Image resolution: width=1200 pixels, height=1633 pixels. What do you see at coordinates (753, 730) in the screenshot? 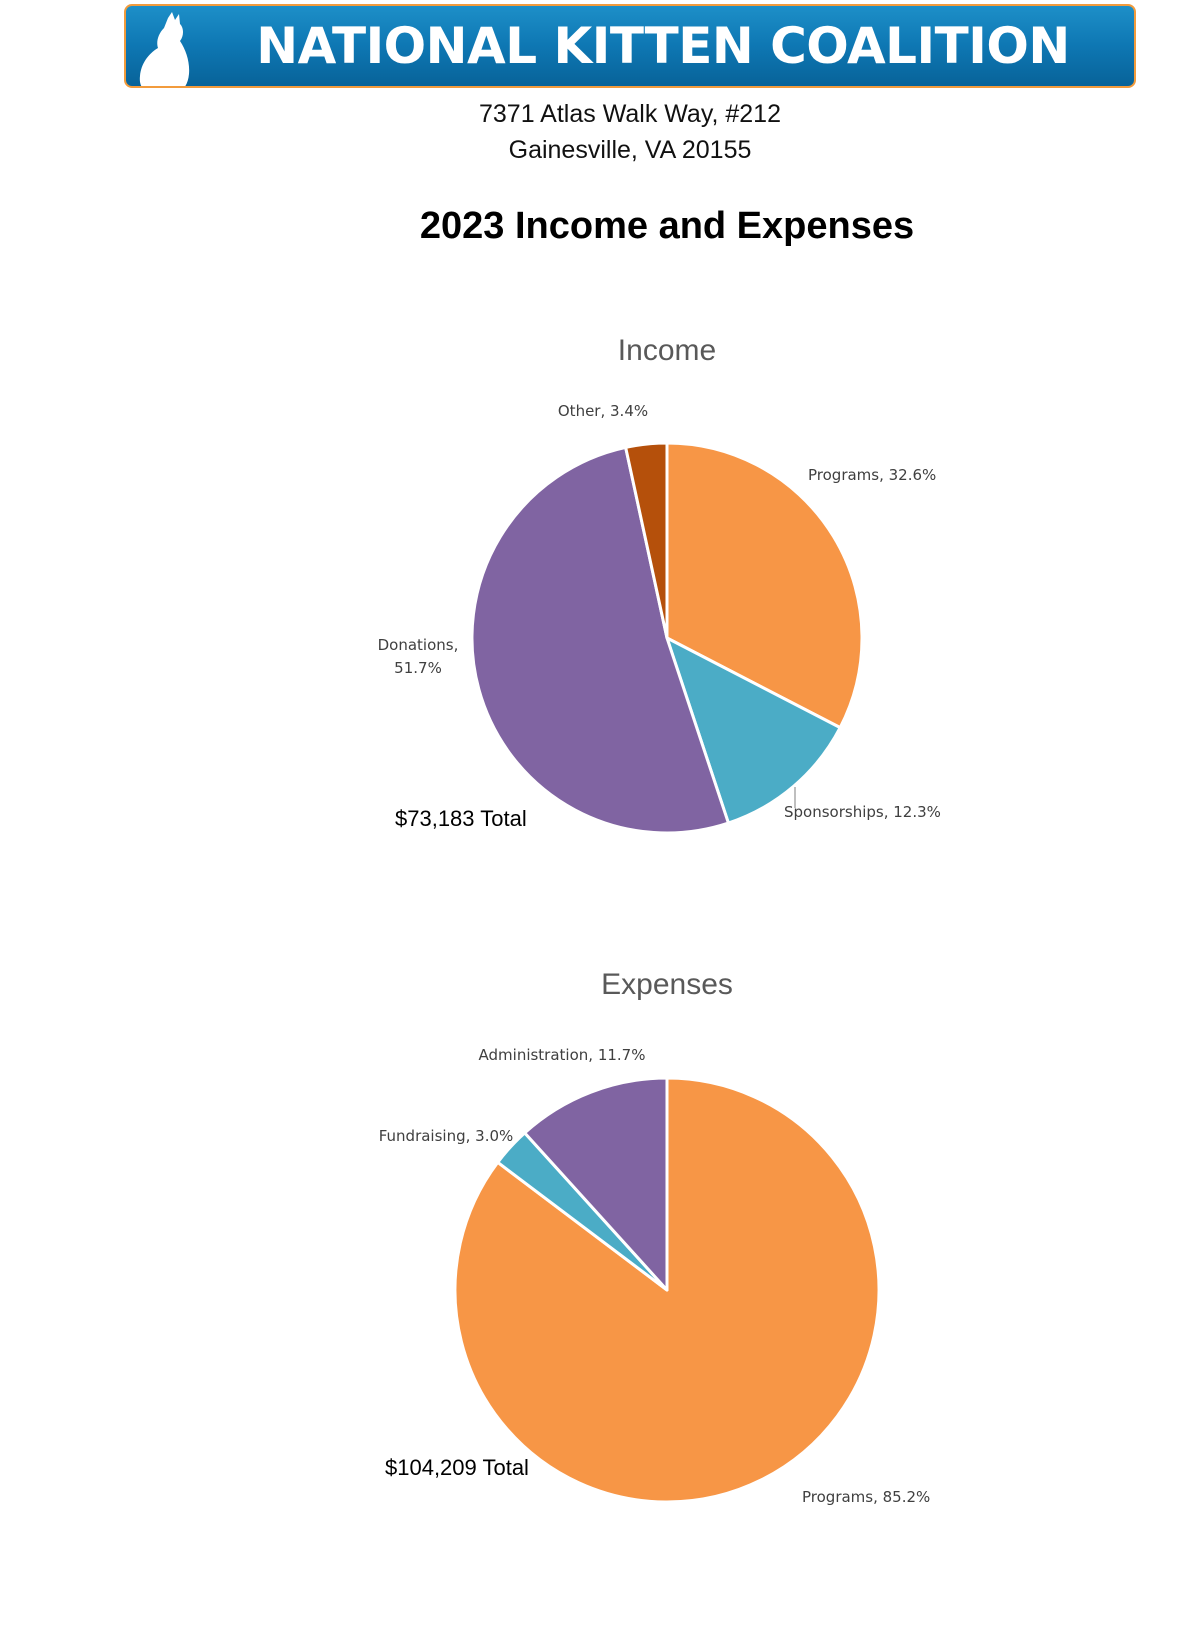
I see `income-slice-sponsorships` at bounding box center [753, 730].